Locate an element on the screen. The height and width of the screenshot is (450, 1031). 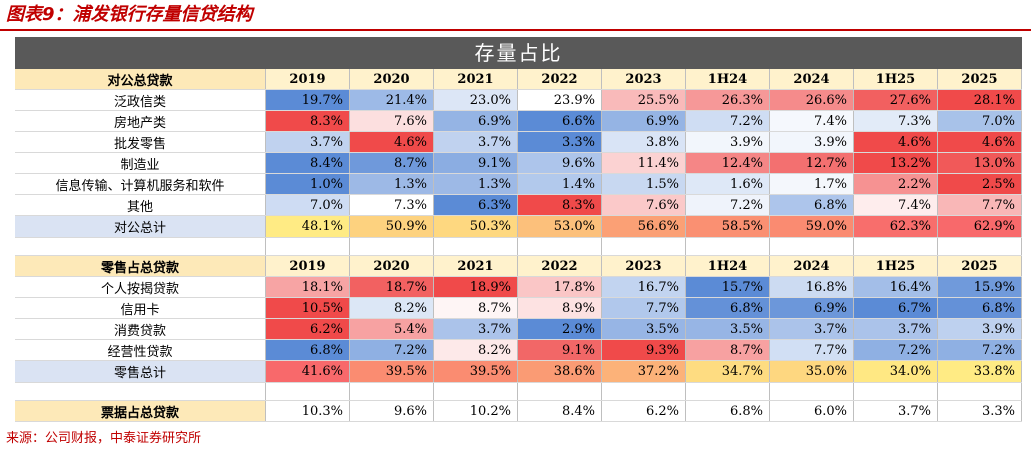
value-cell: 6.7% is located at coordinates (895, 308).